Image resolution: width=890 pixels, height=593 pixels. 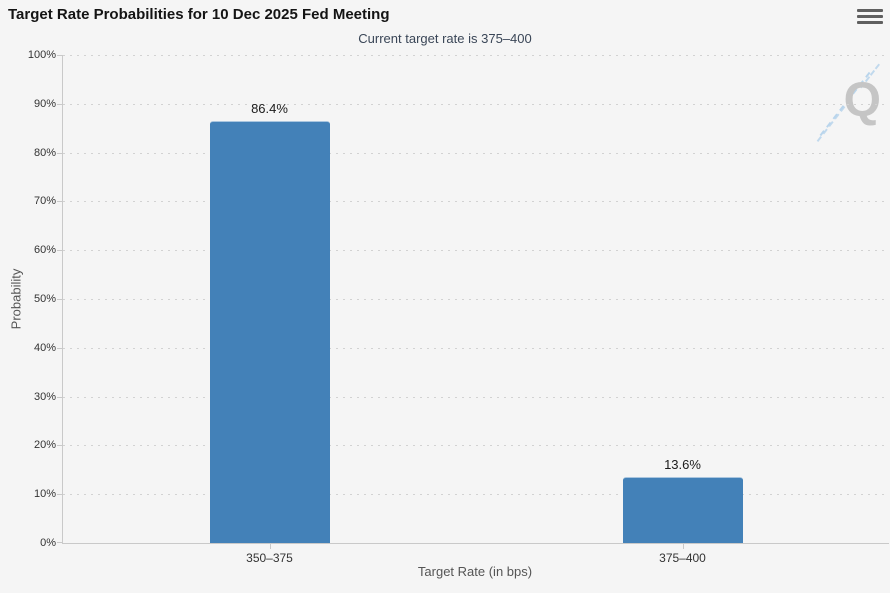 I want to click on y-axis-label: 0%, so click(x=48, y=543).